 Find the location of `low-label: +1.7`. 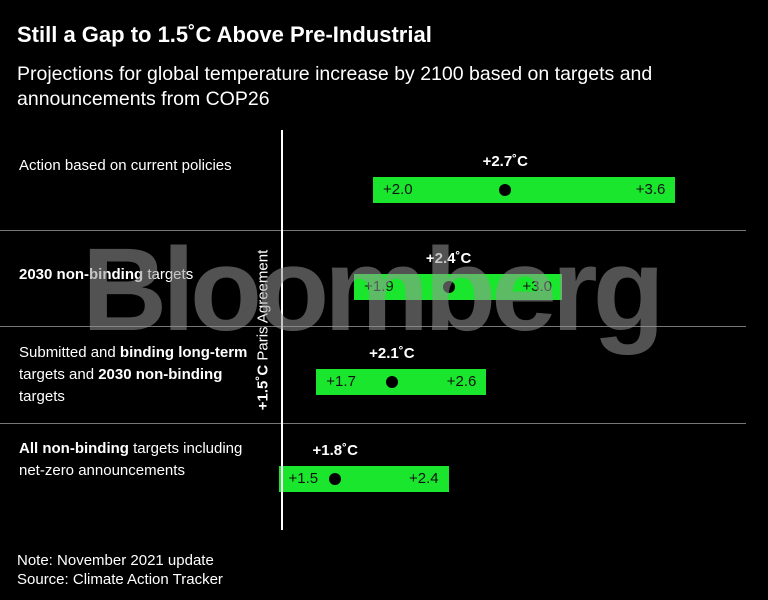

low-label: +1.7 is located at coordinates (341, 381).